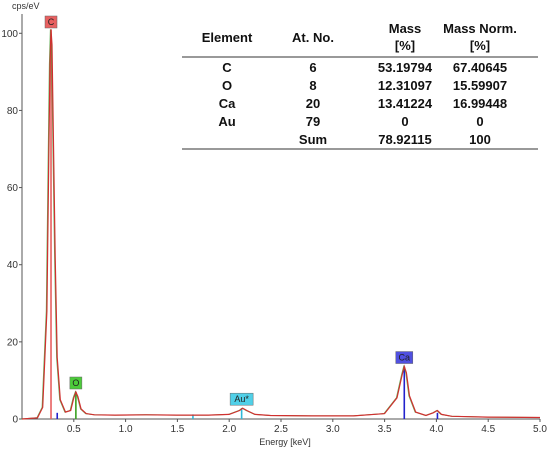 Image resolution: width=550 pixels, height=452 pixels. Describe the element at coordinates (15, 420) in the screenshot. I see `y-tick-label: 0` at that location.